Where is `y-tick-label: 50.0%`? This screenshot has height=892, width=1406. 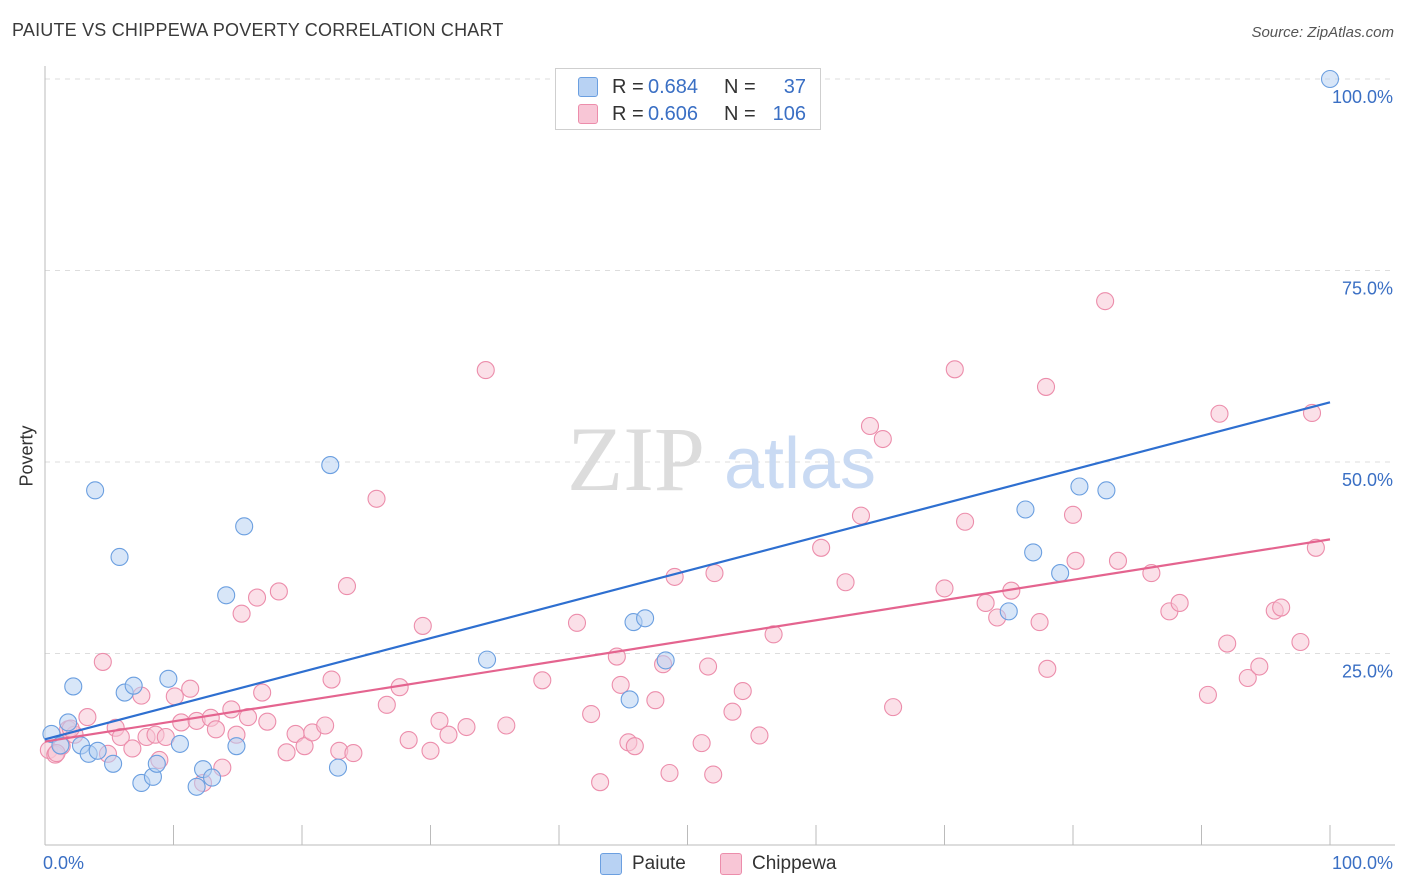 y-tick-label: 50.0% is located at coordinates (1367, 480).